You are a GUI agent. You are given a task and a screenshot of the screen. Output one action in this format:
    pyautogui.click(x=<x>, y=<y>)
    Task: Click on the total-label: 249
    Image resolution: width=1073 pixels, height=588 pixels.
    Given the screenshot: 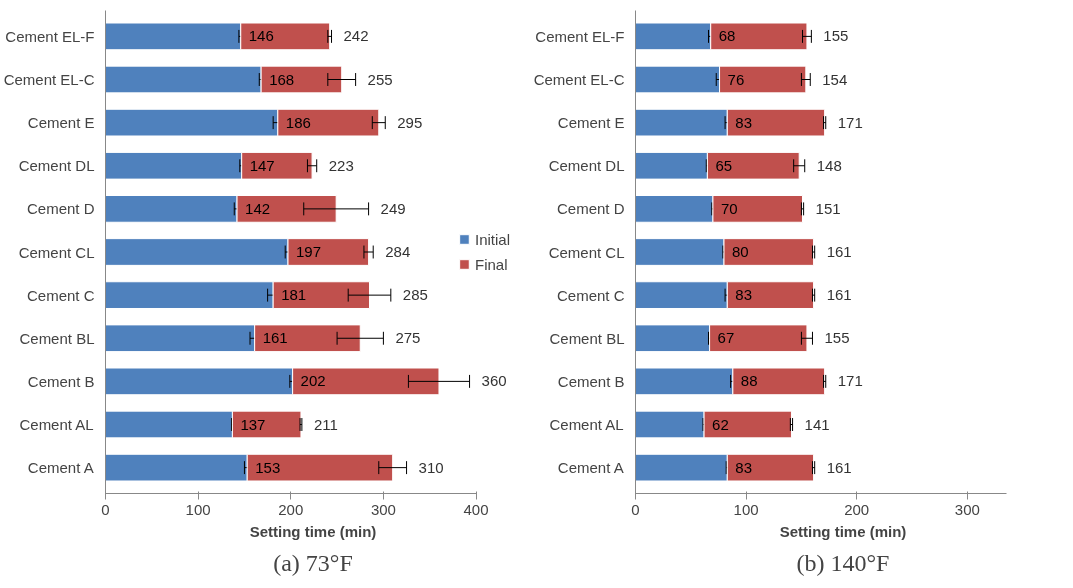 What is the action you would take?
    pyautogui.click(x=393, y=208)
    